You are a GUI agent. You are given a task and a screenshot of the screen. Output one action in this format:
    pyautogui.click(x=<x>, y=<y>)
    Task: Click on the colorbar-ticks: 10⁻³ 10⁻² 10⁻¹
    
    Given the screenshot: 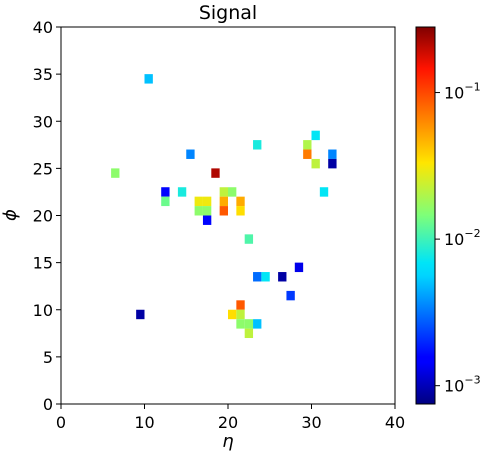 What is the action you would take?
    pyautogui.click(x=458, y=238)
    